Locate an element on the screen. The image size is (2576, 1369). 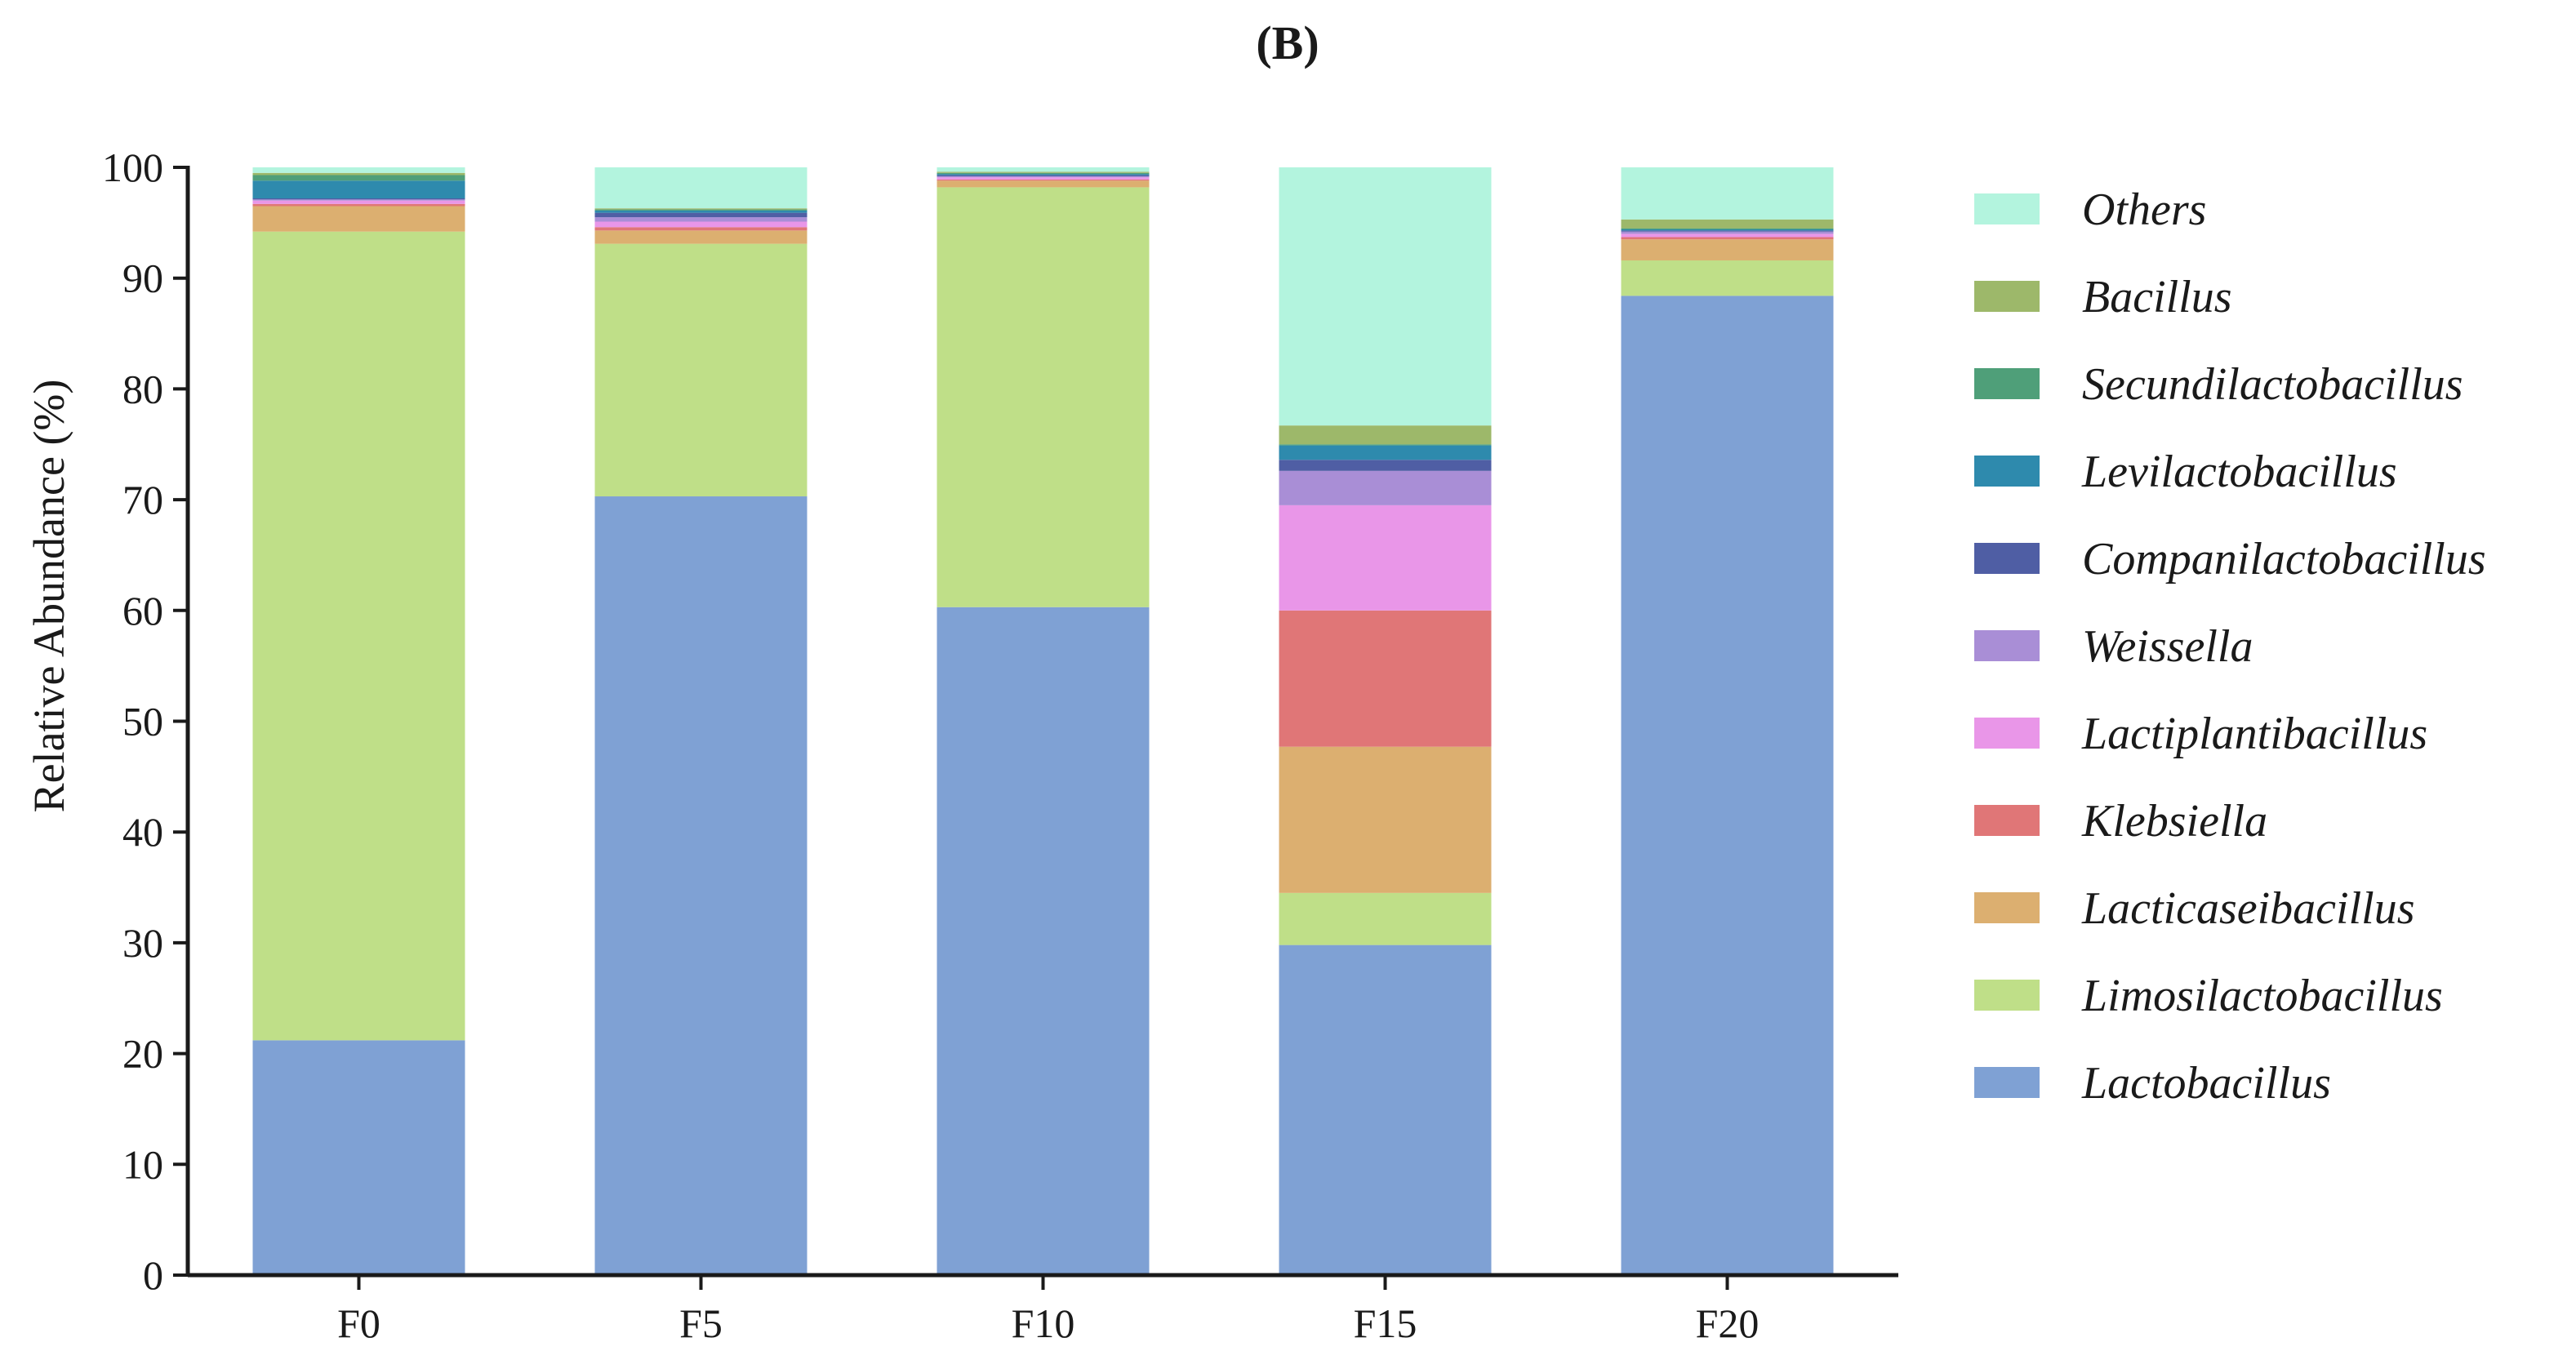
bar-segment-f5-secundilactobacillus is located at coordinates (701, 210).